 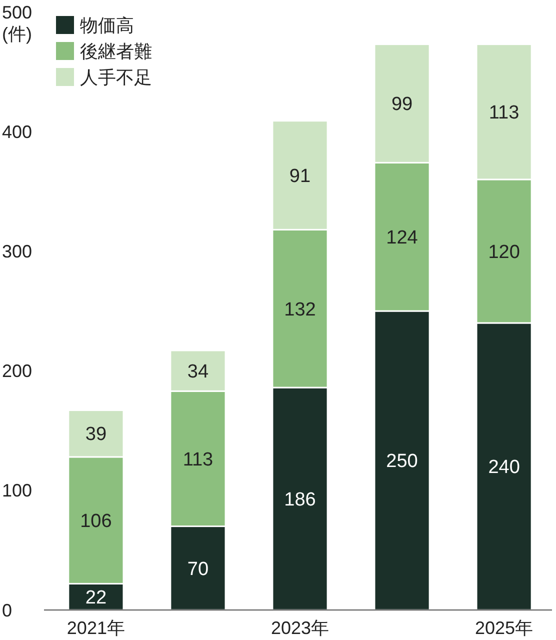 What do you see at coordinates (198, 569) in the screenshot?
I see `data-label: 70` at bounding box center [198, 569].